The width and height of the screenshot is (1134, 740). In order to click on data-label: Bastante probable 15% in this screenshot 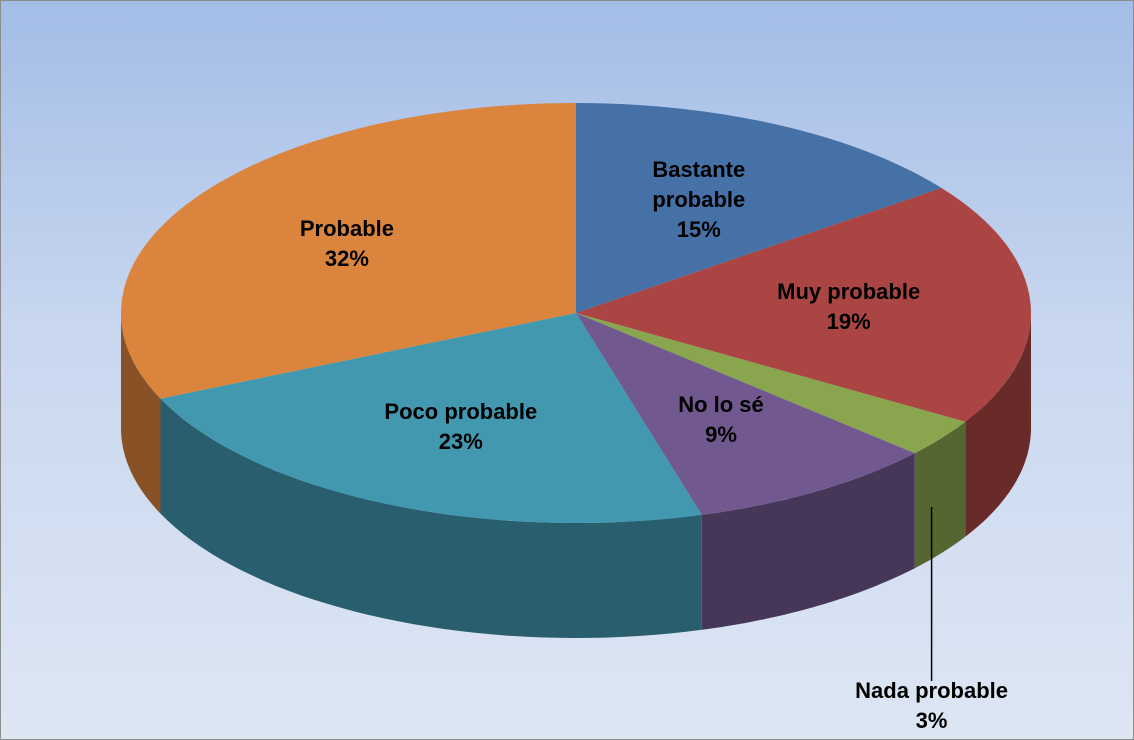, I will do `click(699, 200)`.